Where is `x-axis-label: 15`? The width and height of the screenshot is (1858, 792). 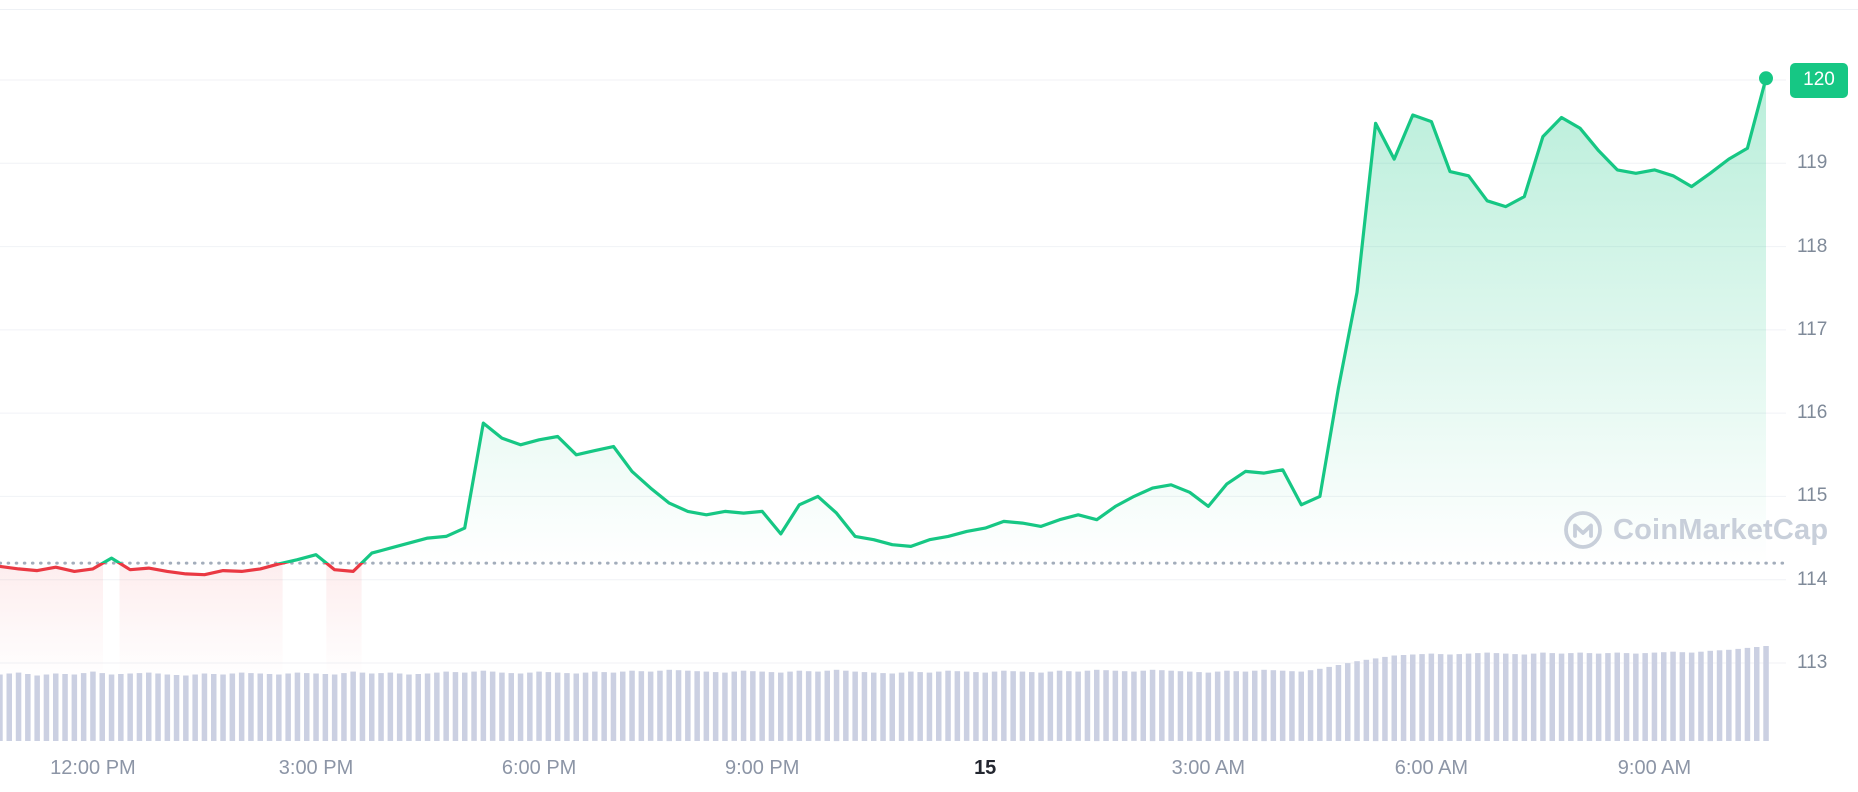 x-axis-label: 15 is located at coordinates (985, 768).